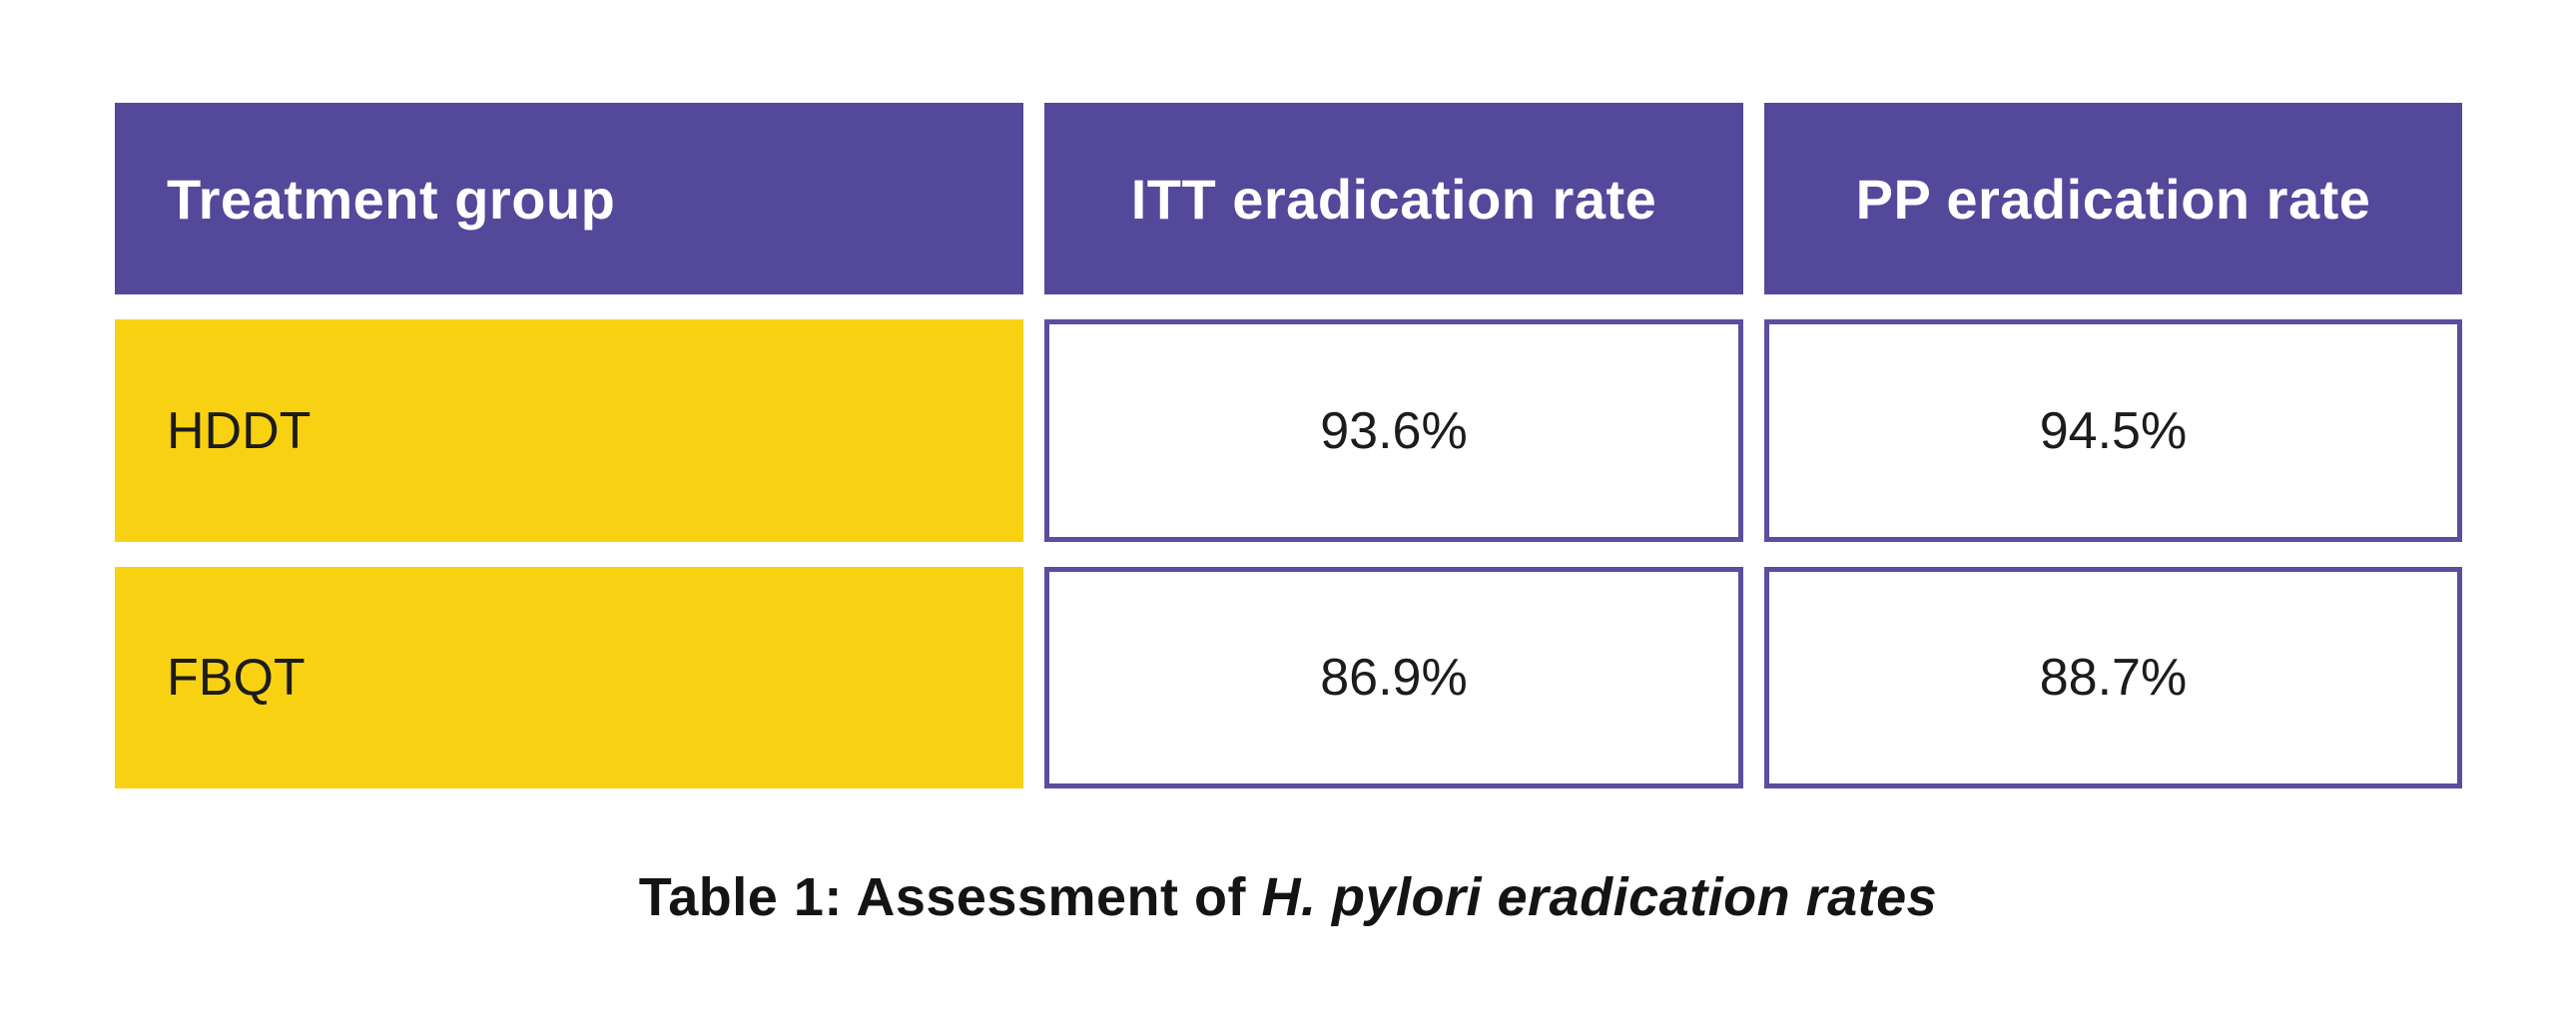 This screenshot has height=1033, width=2576. I want to click on header-label-treatment-group: Treatment group, so click(391, 199).